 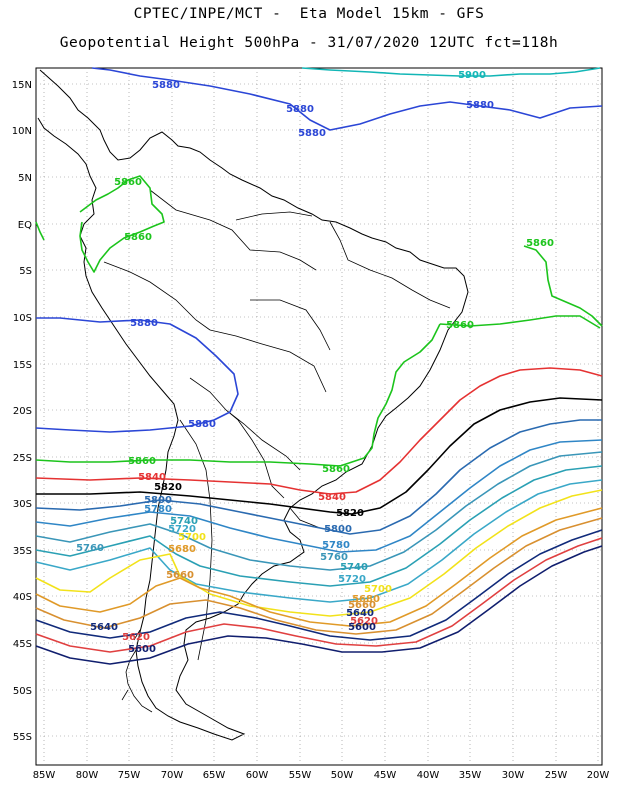 What do you see at coordinates (137, 671) in the screenshot?
I see `coastline-chile-islands` at bounding box center [137, 671].